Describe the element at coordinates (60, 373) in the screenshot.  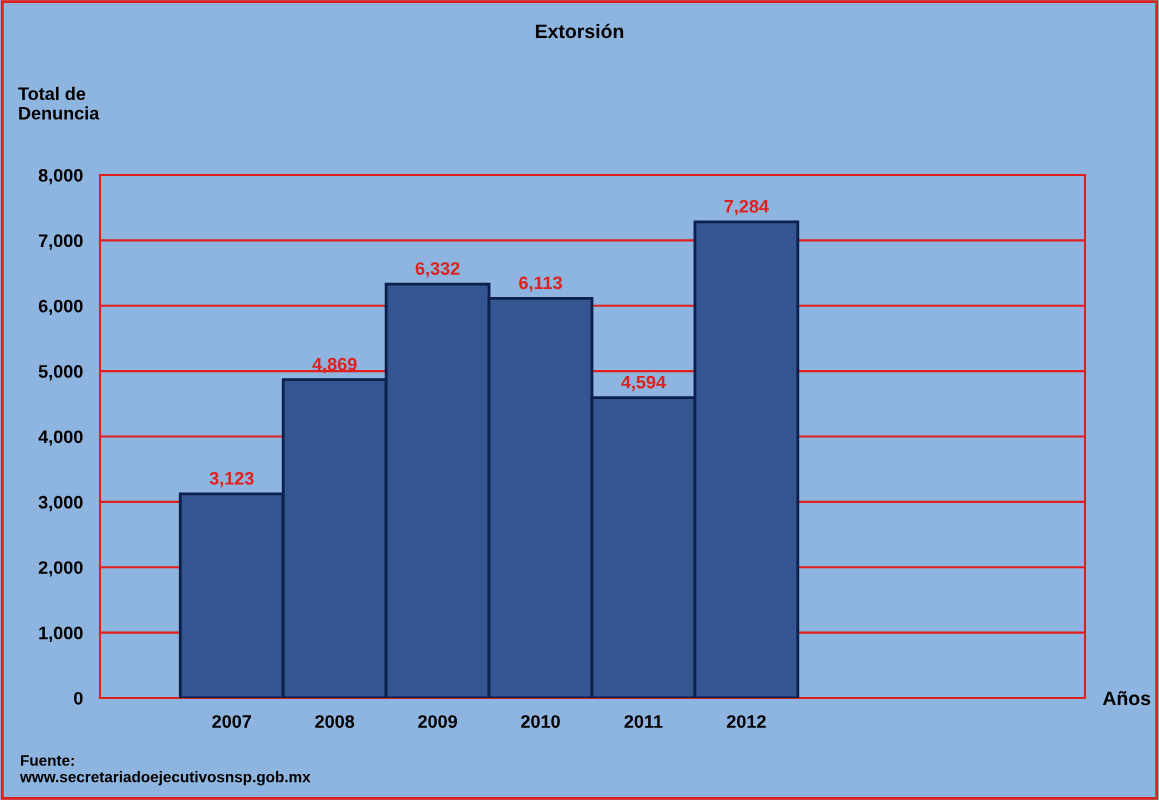
I see `y-tick-label: 5,000` at that location.